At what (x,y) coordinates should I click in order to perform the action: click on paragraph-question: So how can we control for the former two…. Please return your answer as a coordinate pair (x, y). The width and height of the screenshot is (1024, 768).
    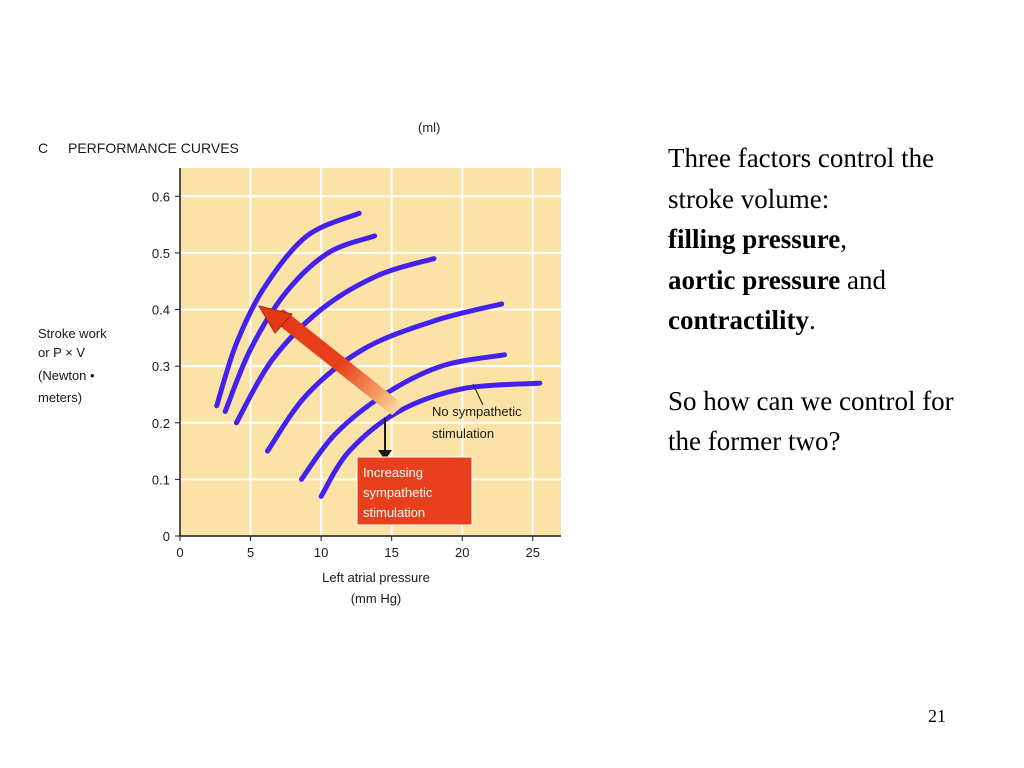
    Looking at the image, I should click on (811, 421).